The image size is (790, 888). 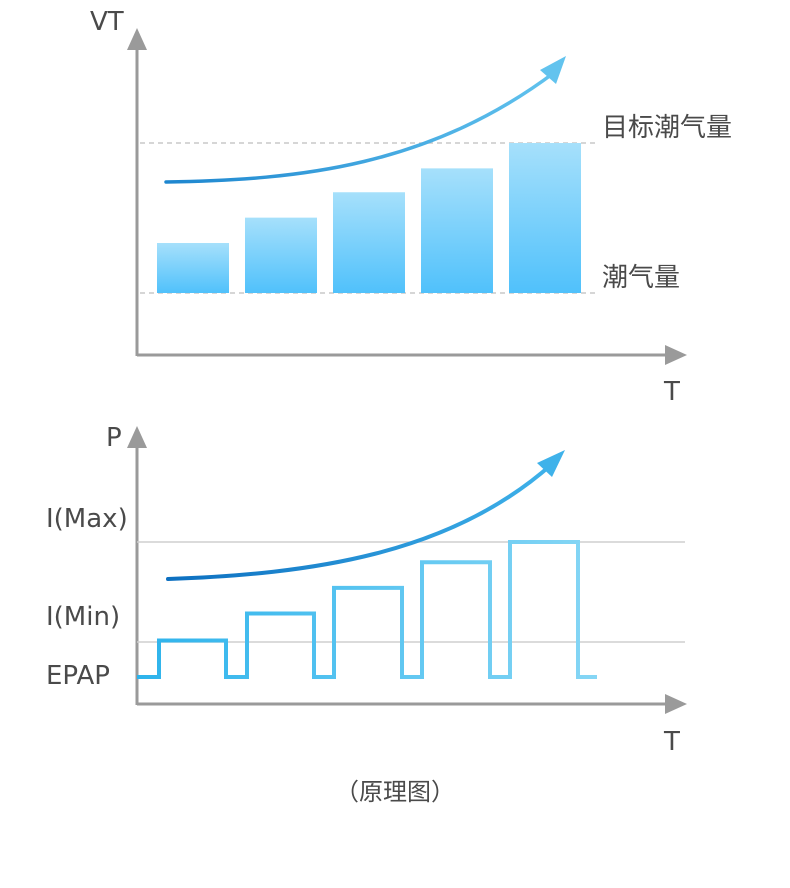 I want to click on max-pressure-label: I(Max), so click(x=87, y=519).